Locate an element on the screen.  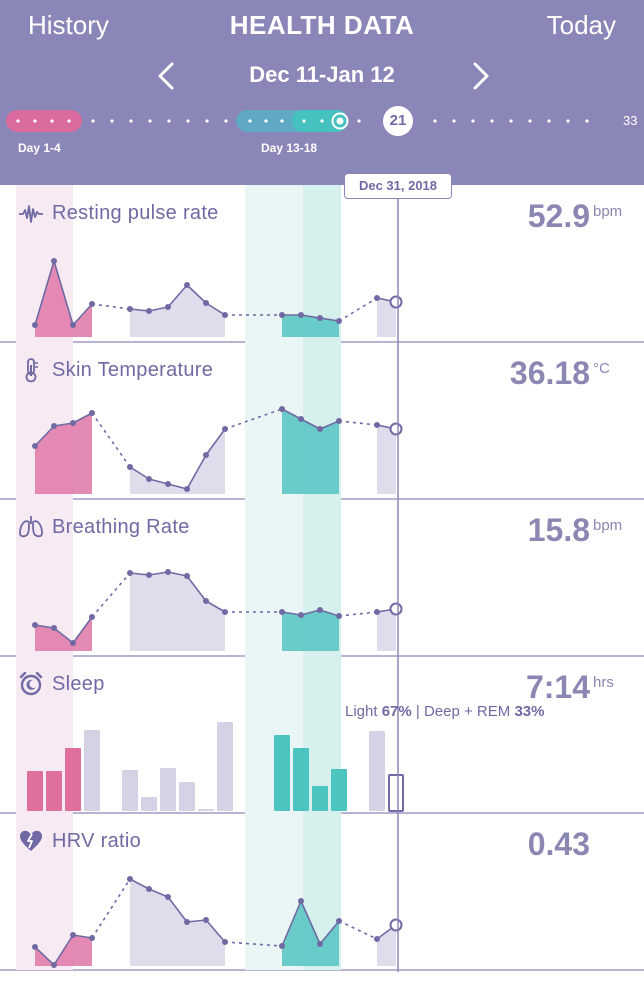
panel-value: 52.9 is located at coordinates (558, 216).